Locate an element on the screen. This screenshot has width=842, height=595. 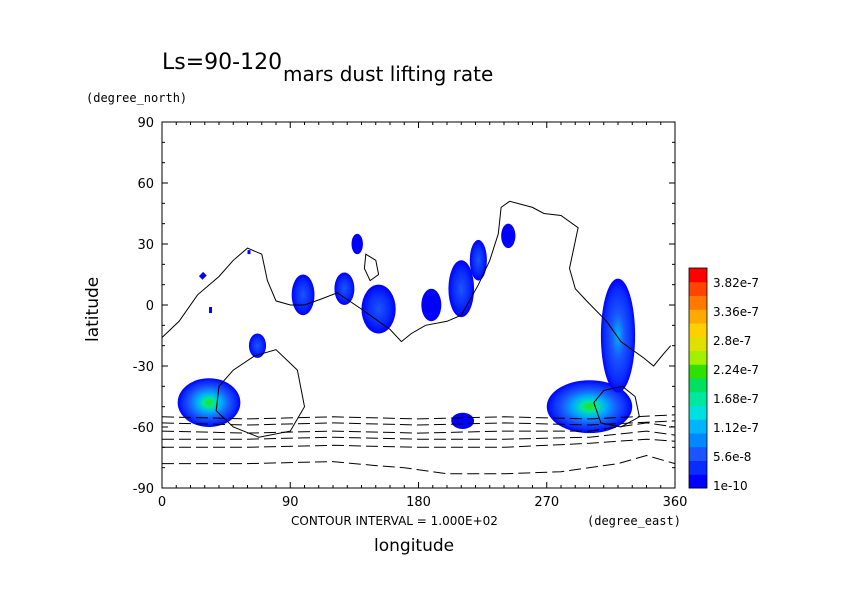
colorbar-label: 2.8e-7 is located at coordinates (732, 341).